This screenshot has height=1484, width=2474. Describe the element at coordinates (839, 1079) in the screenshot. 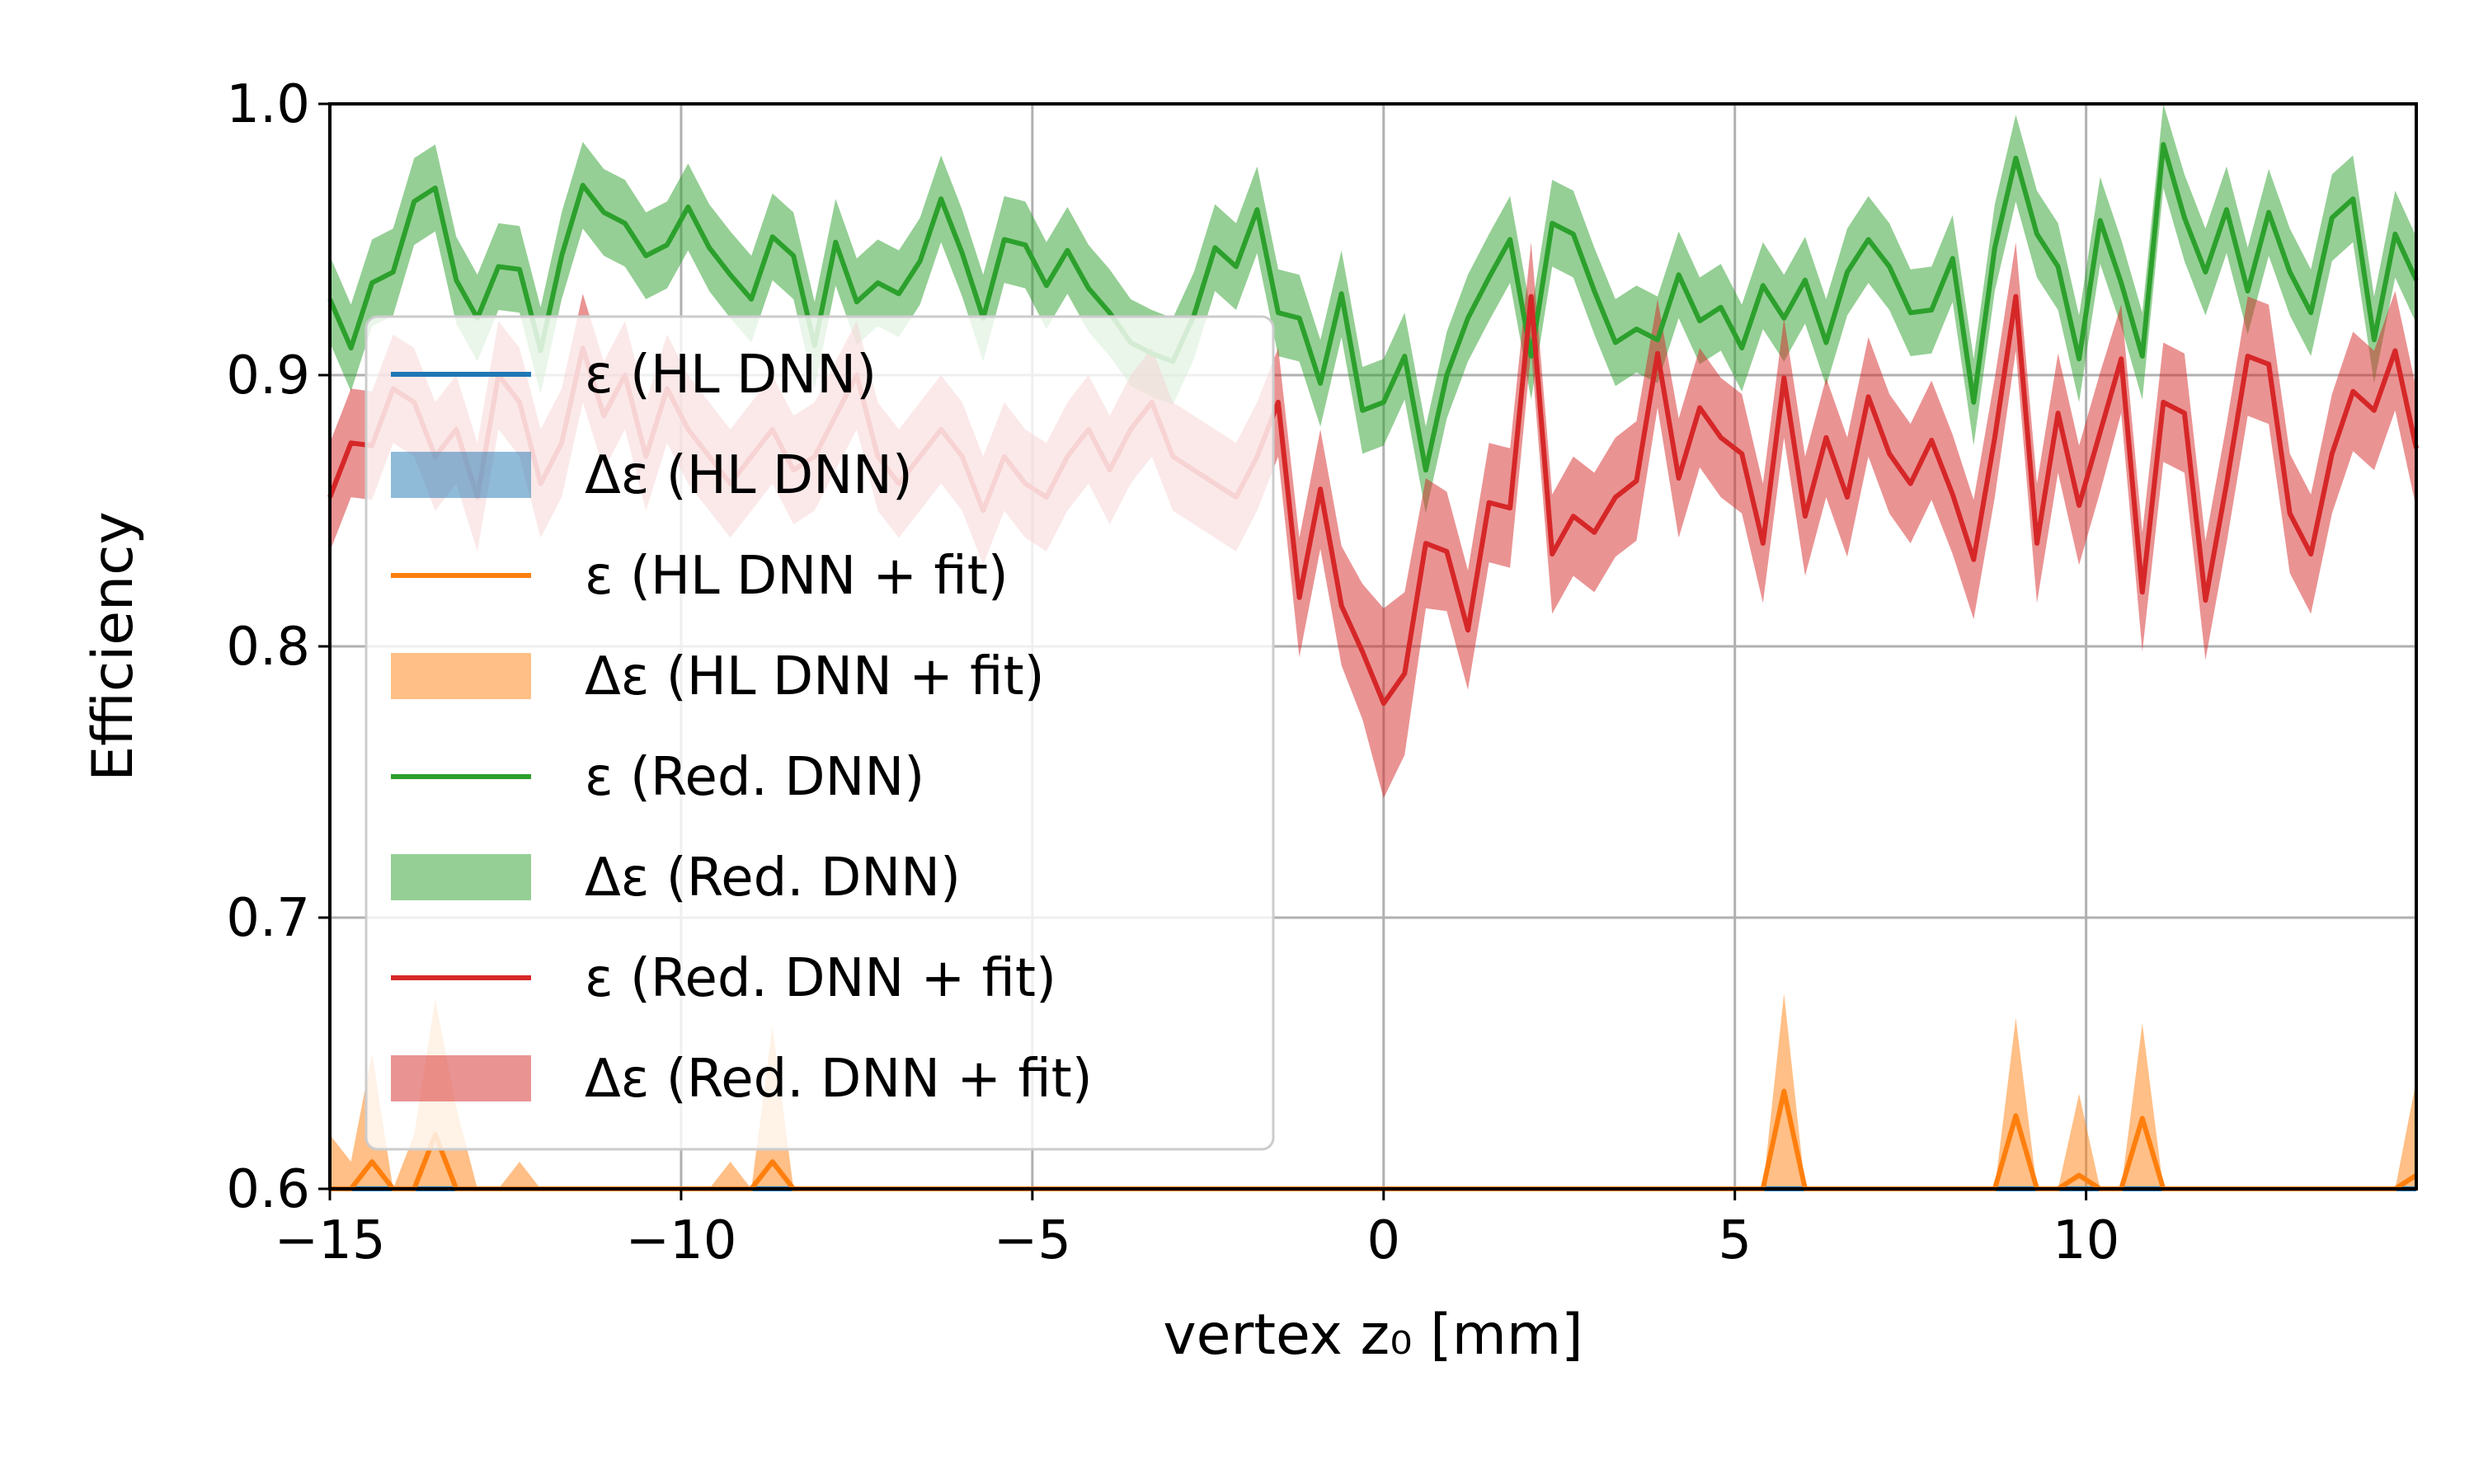

I see `legend-label: Δε (Red. DNN + fit)` at that location.